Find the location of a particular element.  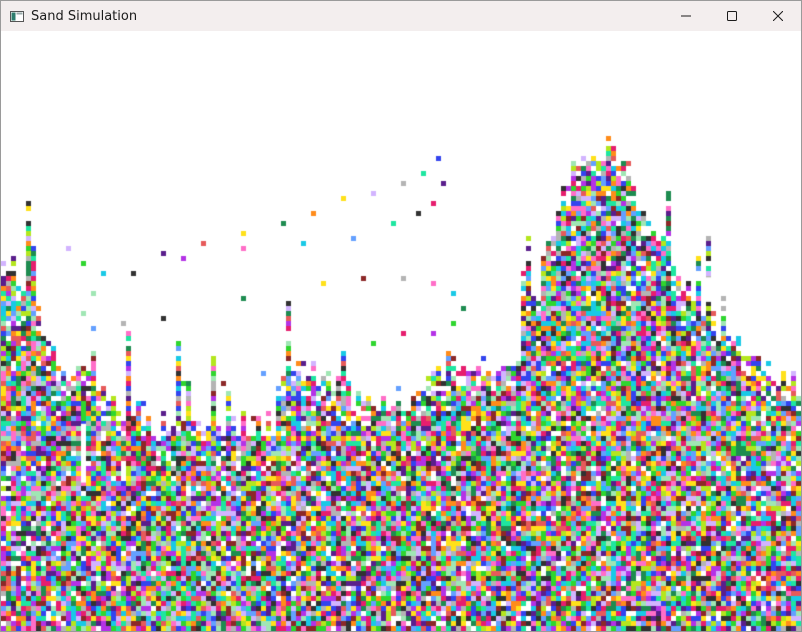

window-title: Sand Simulation is located at coordinates (84, 16).